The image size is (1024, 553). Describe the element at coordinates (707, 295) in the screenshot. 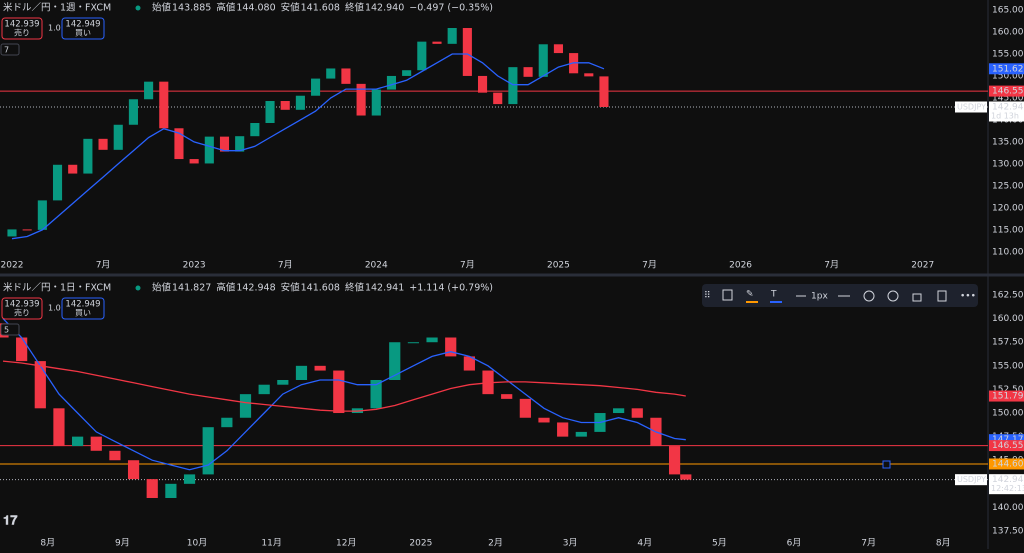

I see `drag-handle: ⠿` at that location.